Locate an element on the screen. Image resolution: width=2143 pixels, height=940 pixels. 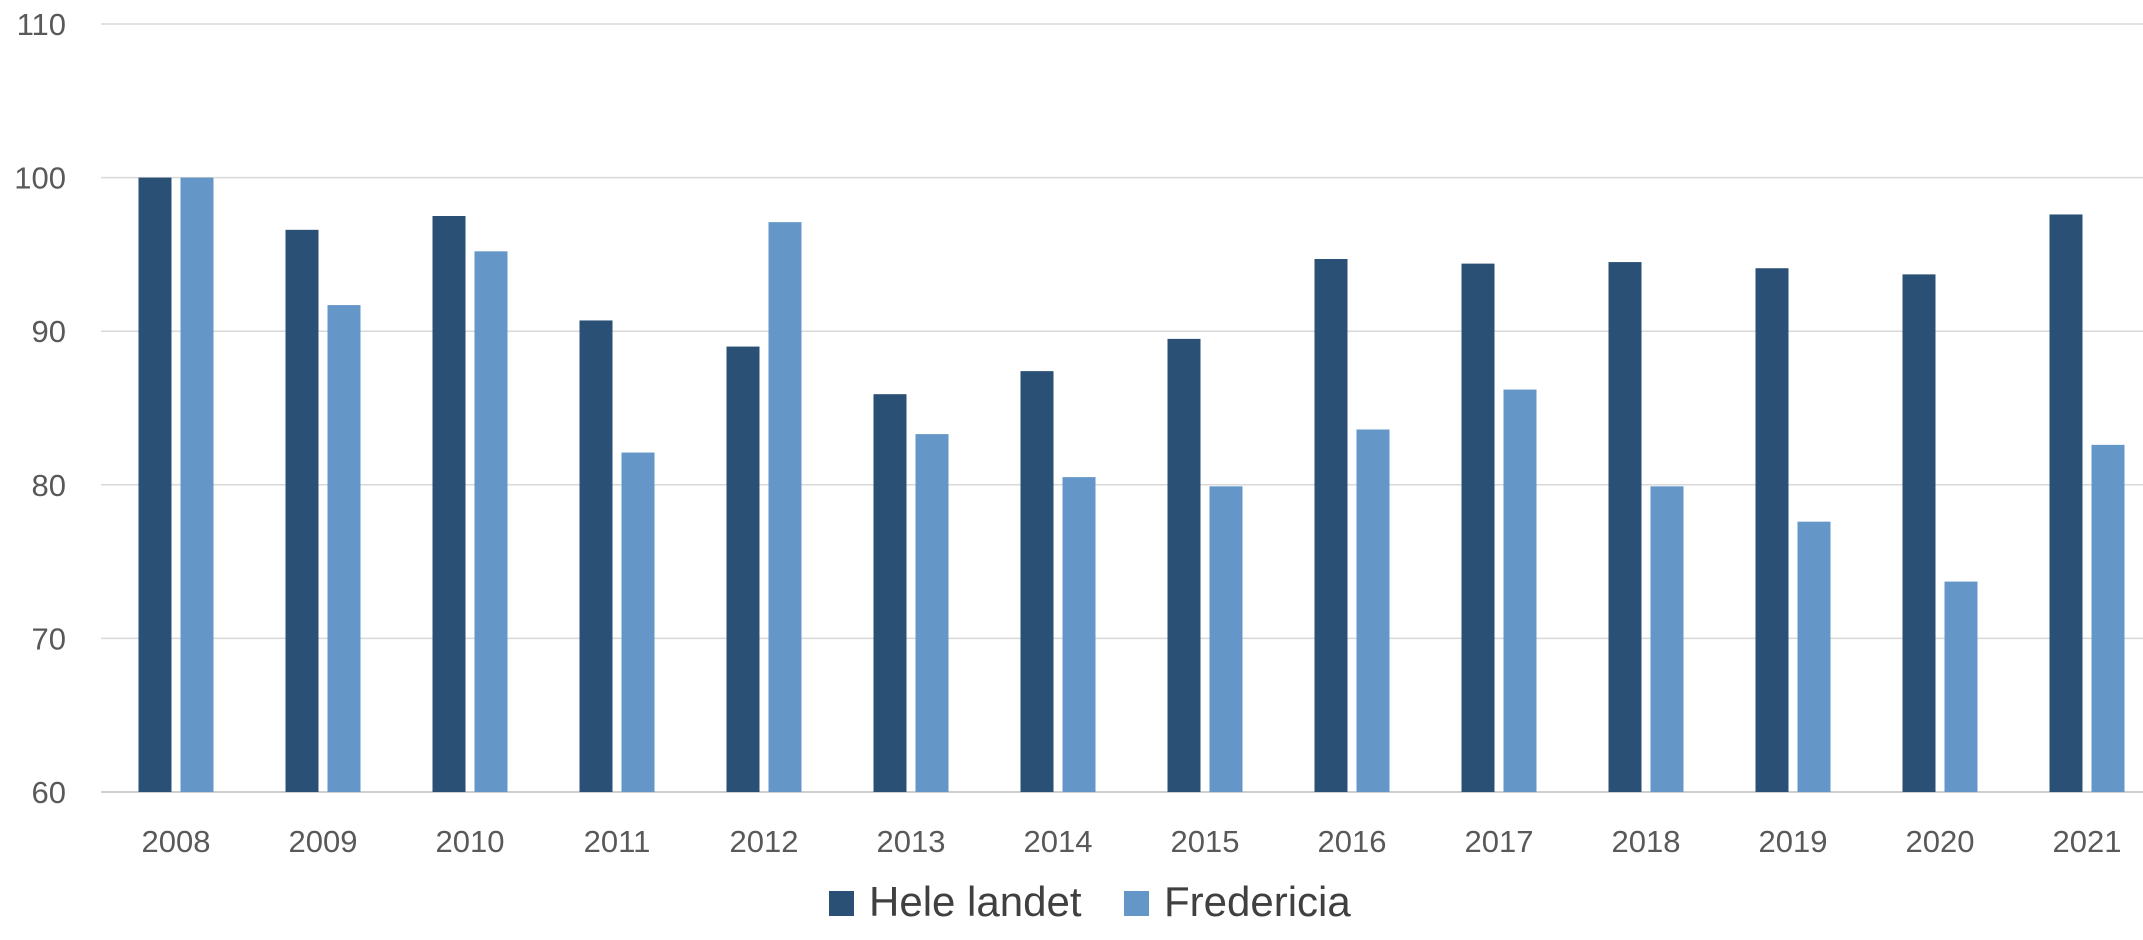
bar-fredericia-2009 is located at coordinates (344, 548).